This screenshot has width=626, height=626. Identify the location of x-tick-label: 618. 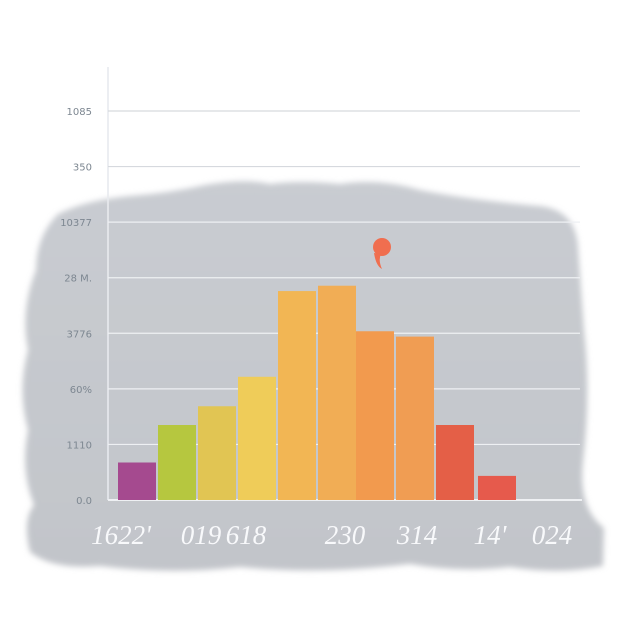
(246, 535).